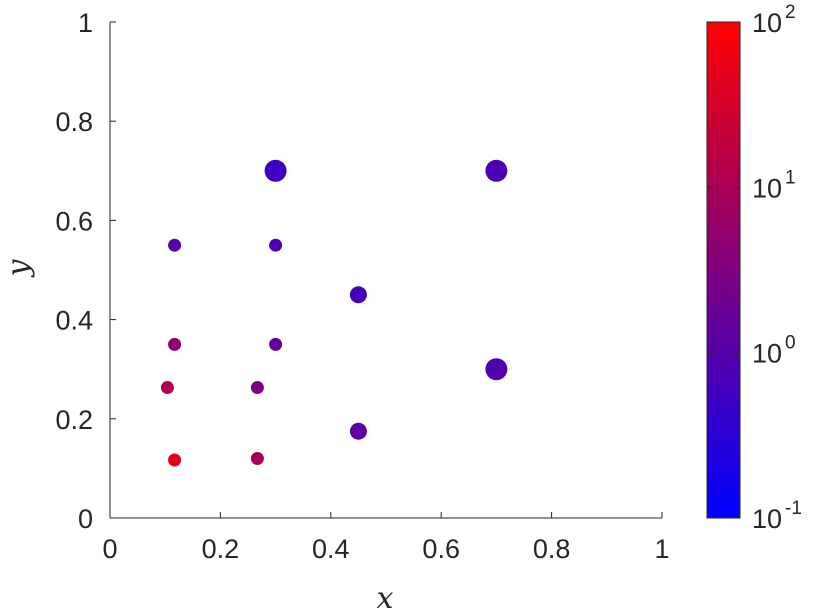 The width and height of the screenshot is (822, 612). I want to click on colorbar-gradient, so click(723, 270).